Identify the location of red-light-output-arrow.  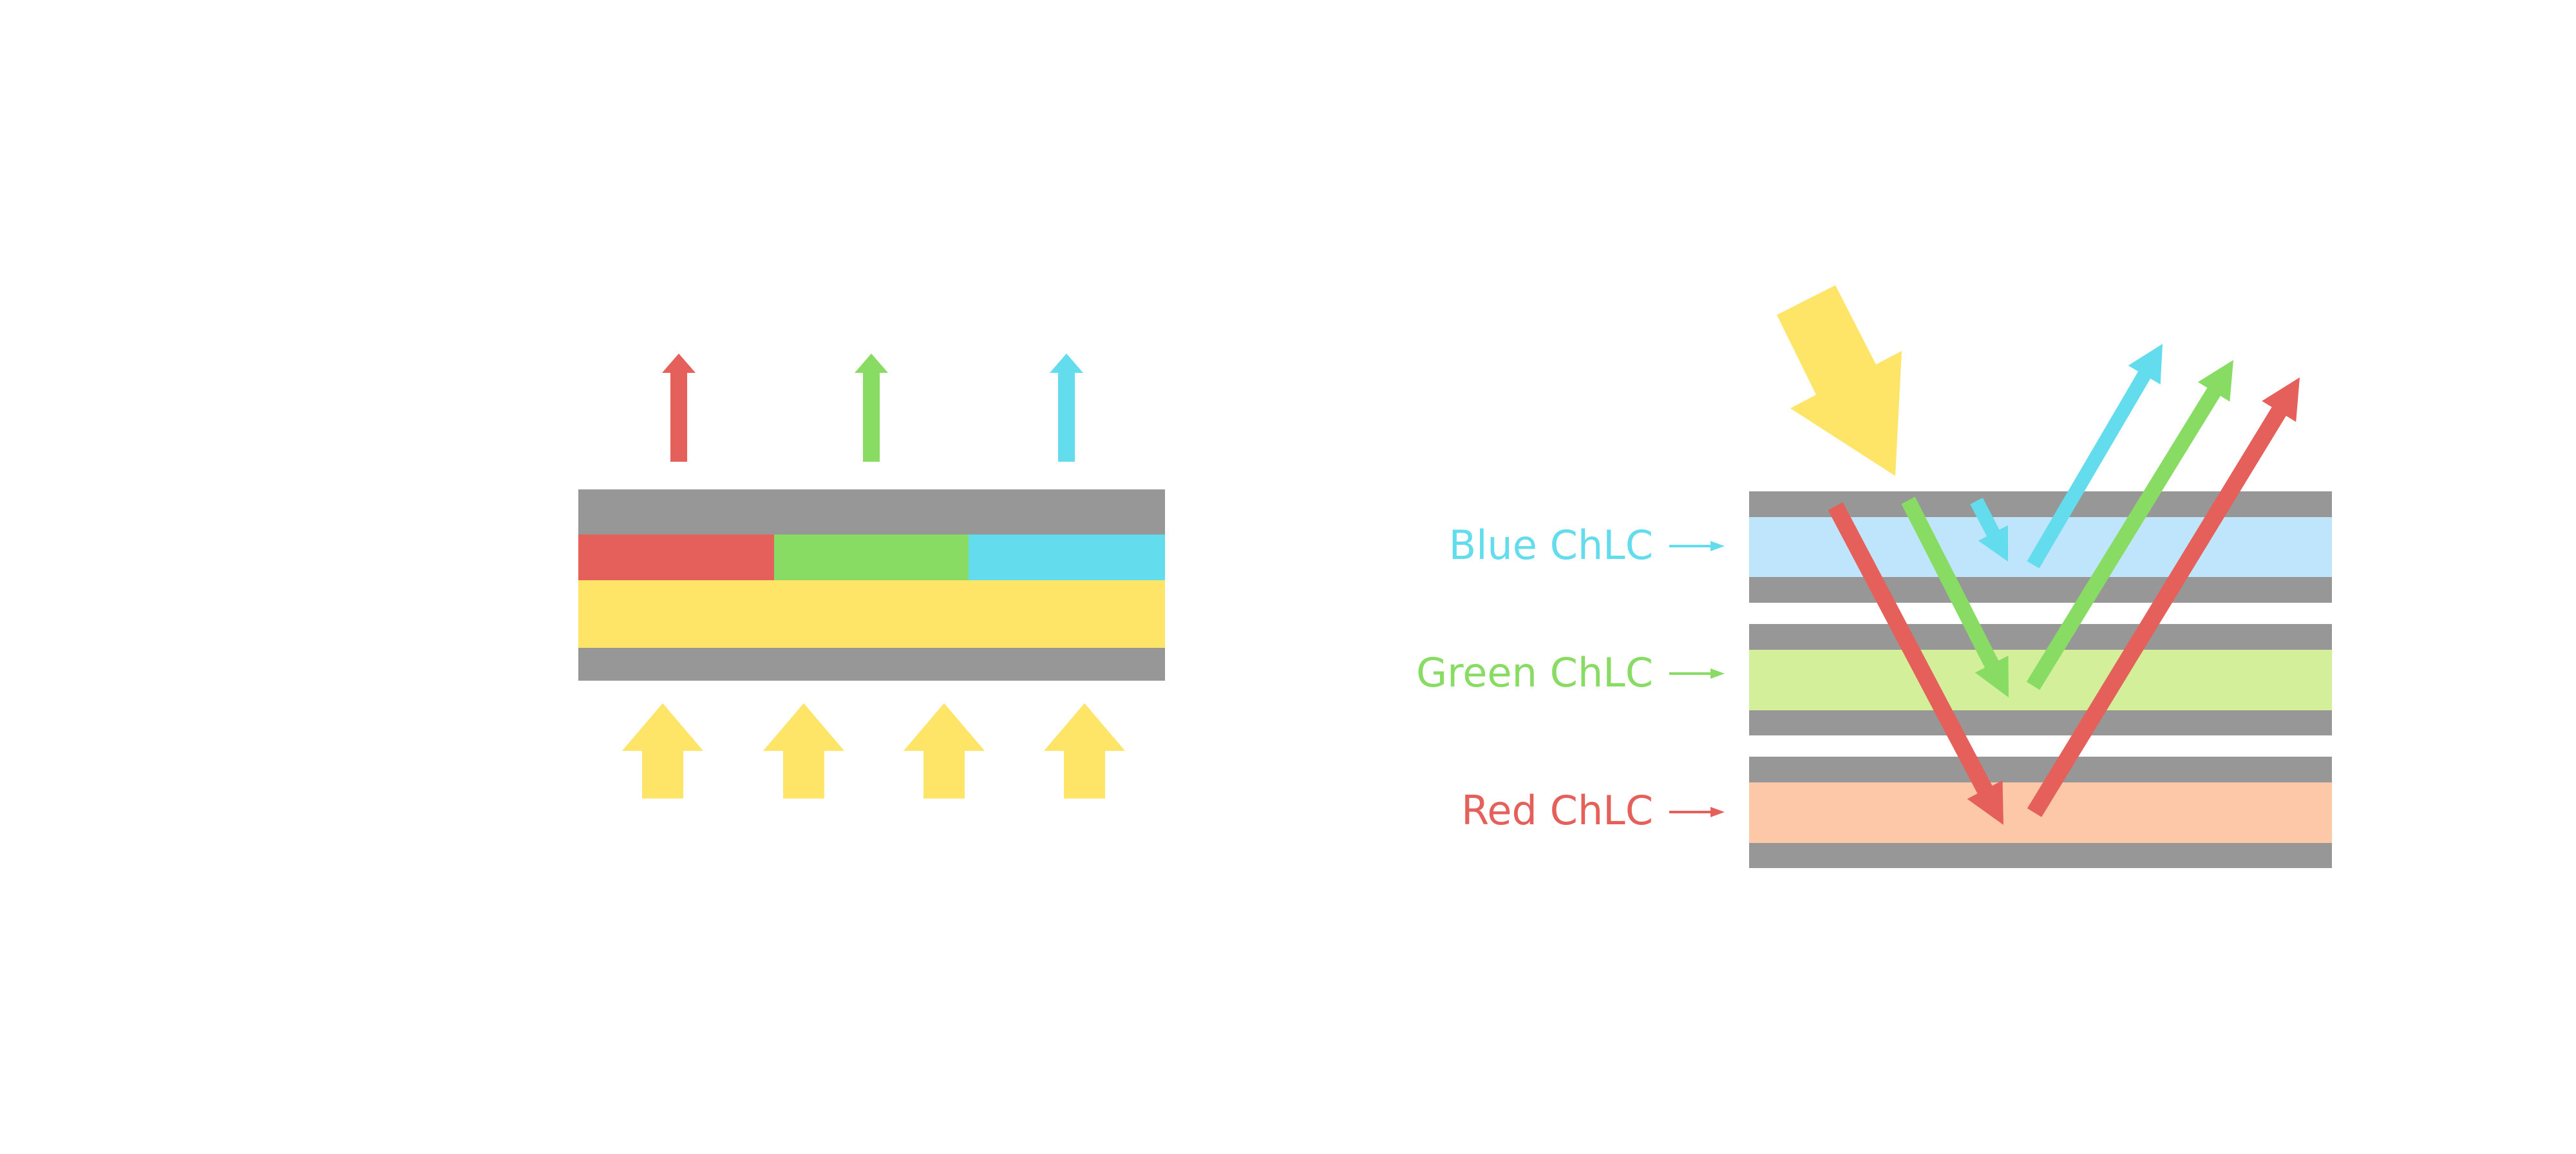
(679, 408).